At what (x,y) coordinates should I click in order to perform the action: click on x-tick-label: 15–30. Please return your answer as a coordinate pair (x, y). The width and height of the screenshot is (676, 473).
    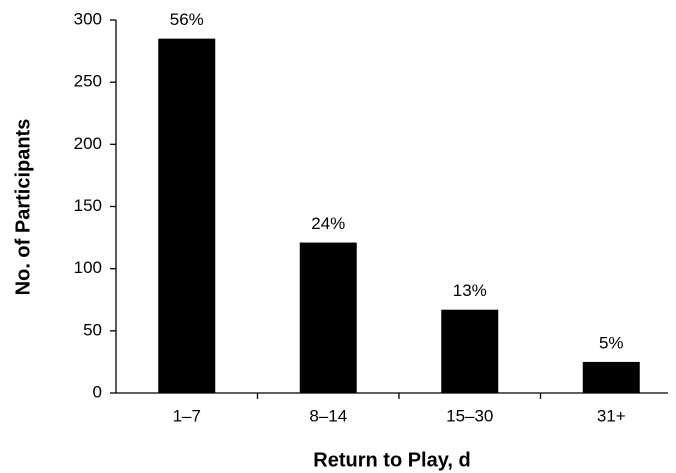
    Looking at the image, I should click on (469, 415).